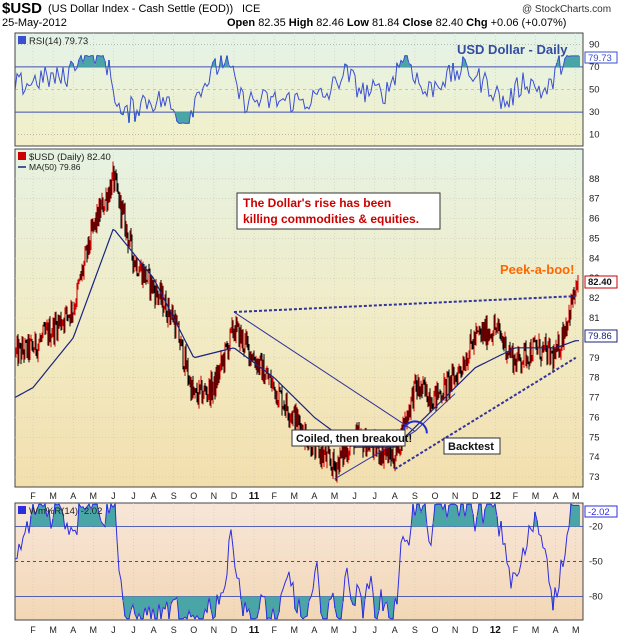 This screenshot has height=639, width=620. Describe the element at coordinates (594, 318) in the screenshot. I see `price-tick-label: 81` at that location.